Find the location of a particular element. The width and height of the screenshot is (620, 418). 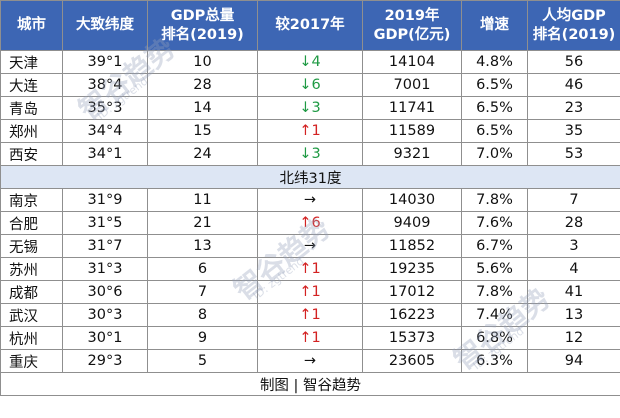

col-header-gdp-rank-text: GDP总量 排名(2019) is located at coordinates (202, 25).